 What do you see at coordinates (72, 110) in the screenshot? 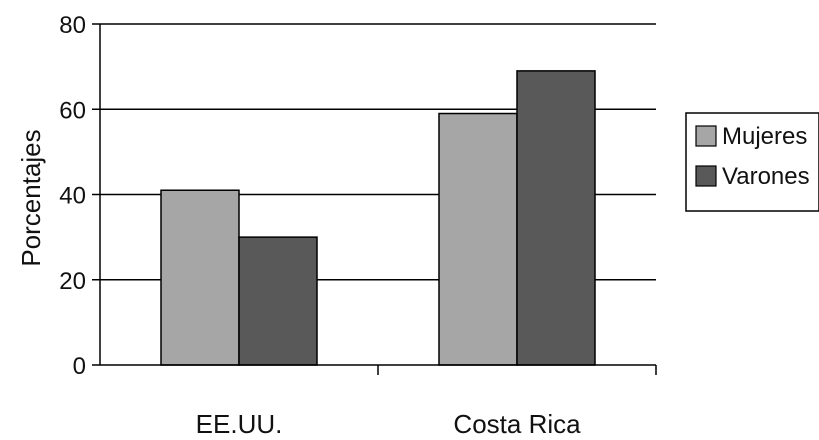
I see `y-tick-label: 60` at bounding box center [72, 110].